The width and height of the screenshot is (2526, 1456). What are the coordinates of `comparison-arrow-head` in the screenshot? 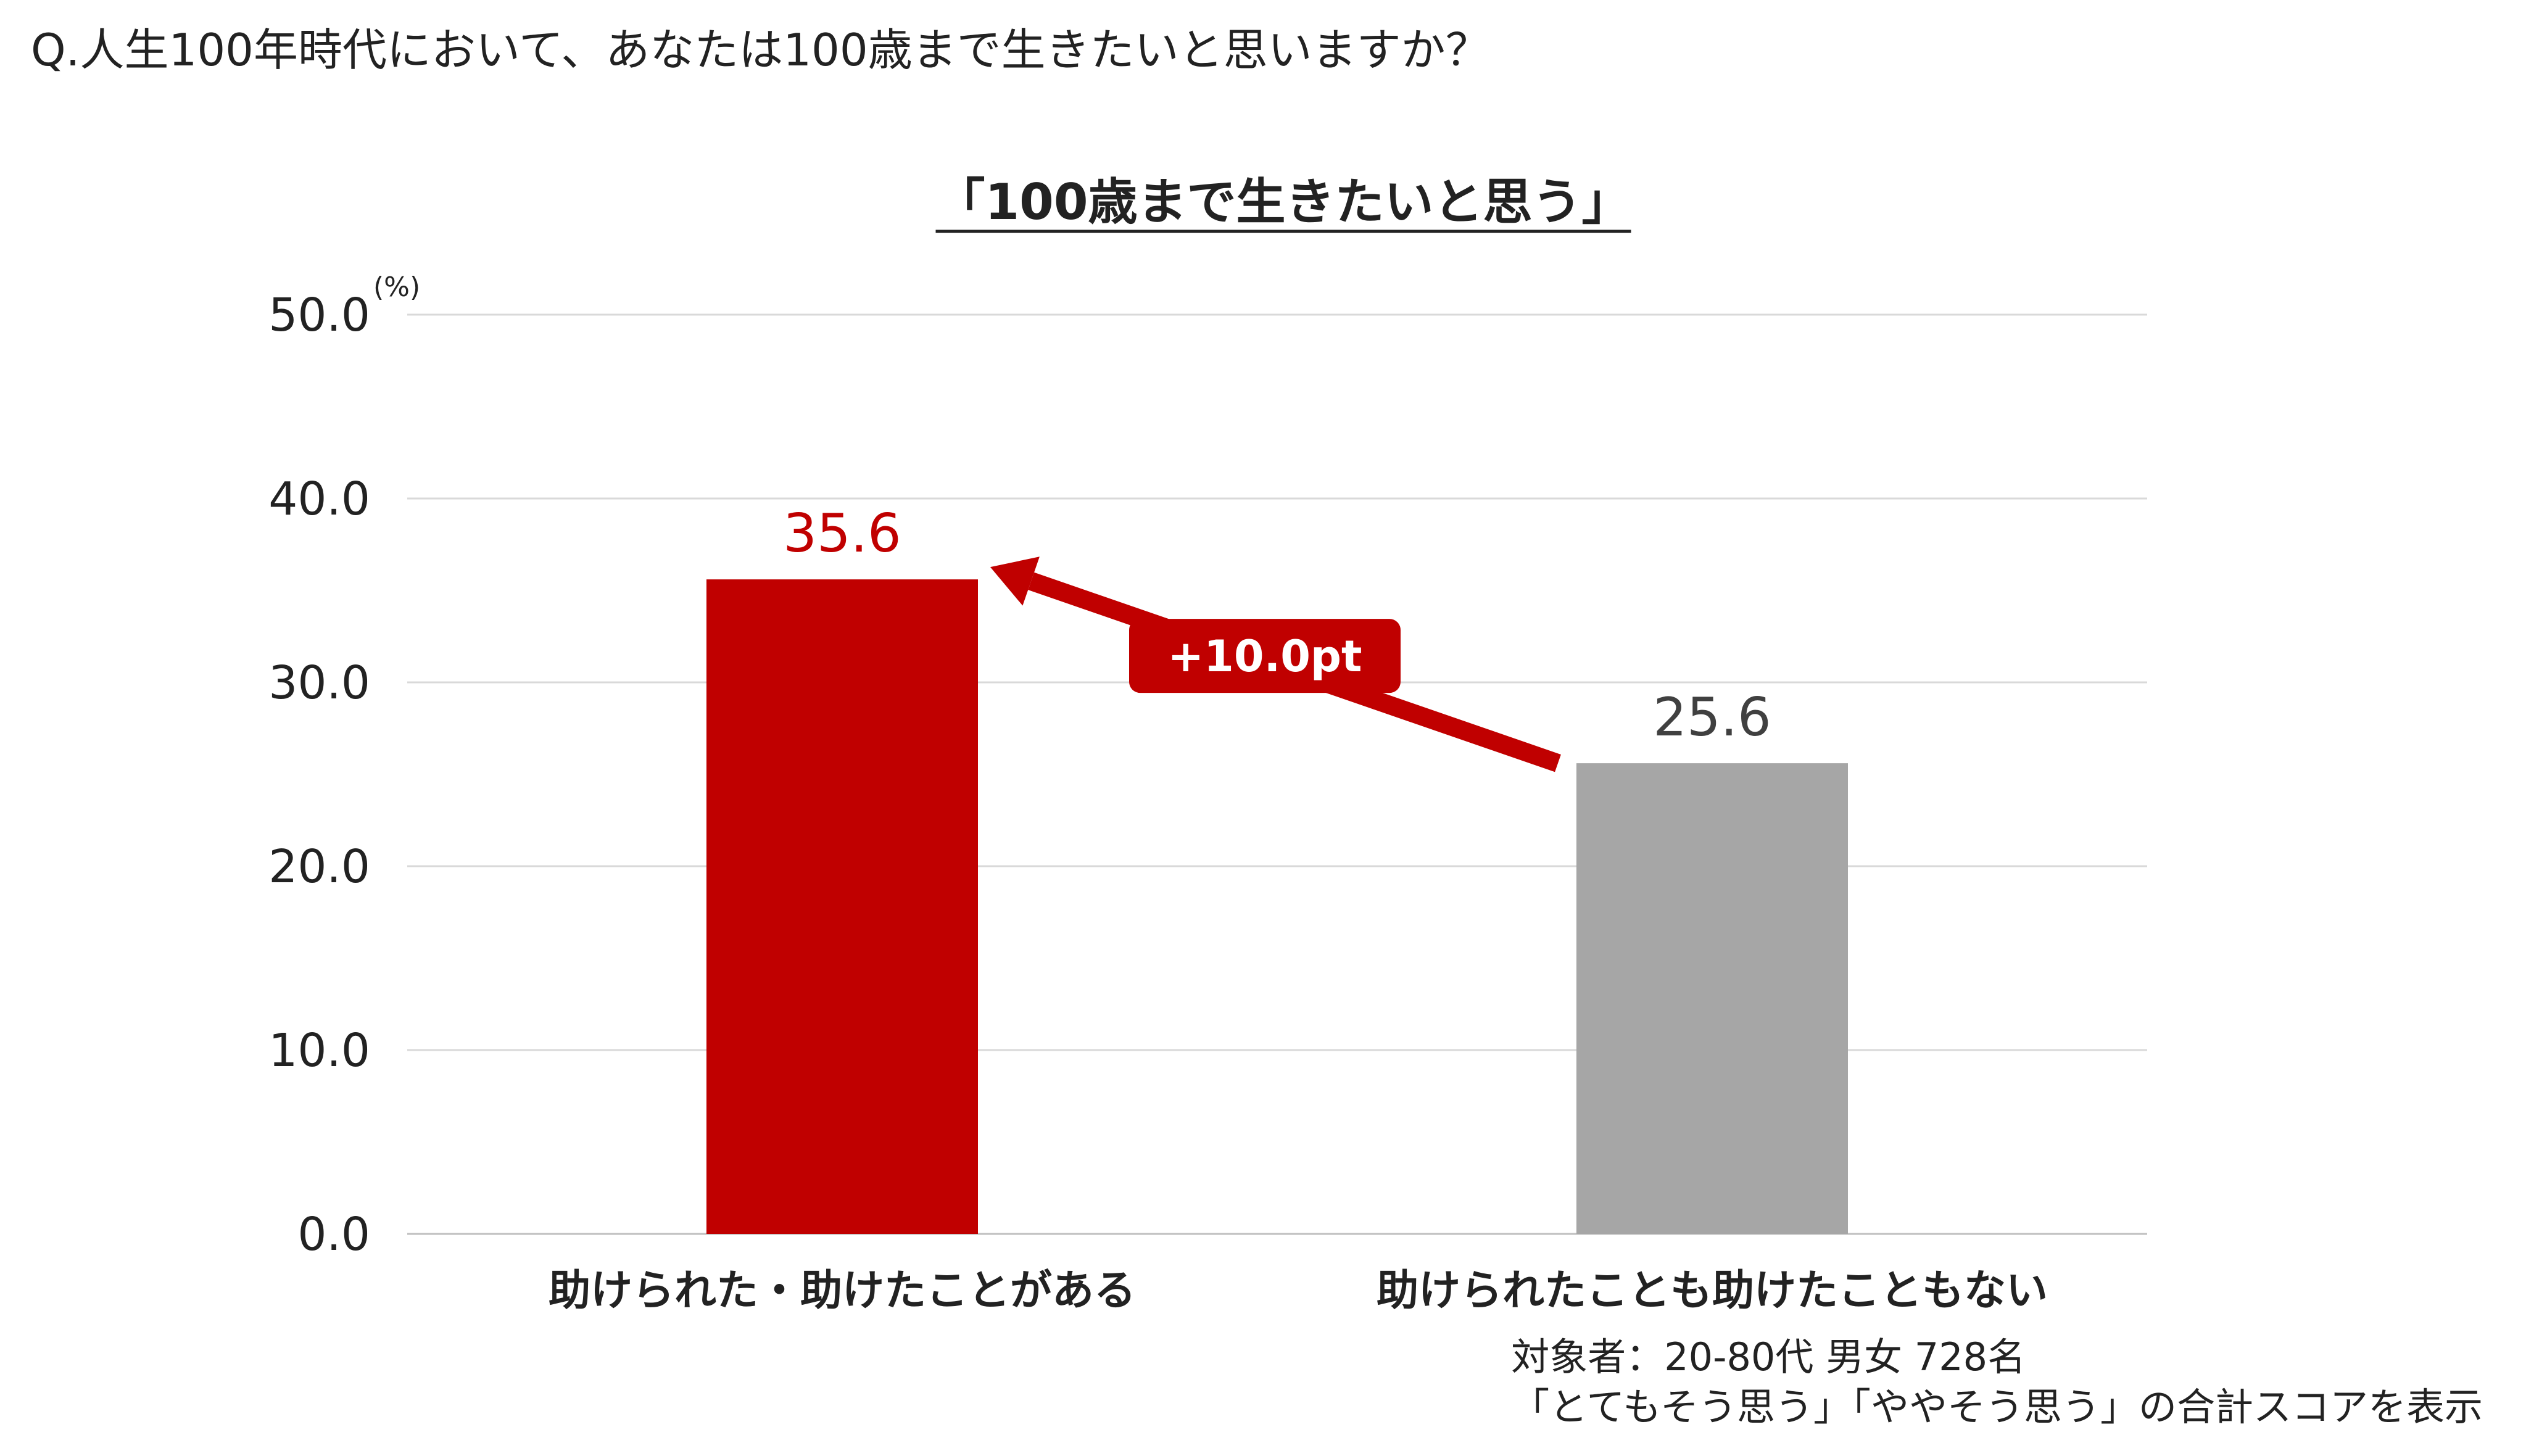 It's located at (1015, 581).